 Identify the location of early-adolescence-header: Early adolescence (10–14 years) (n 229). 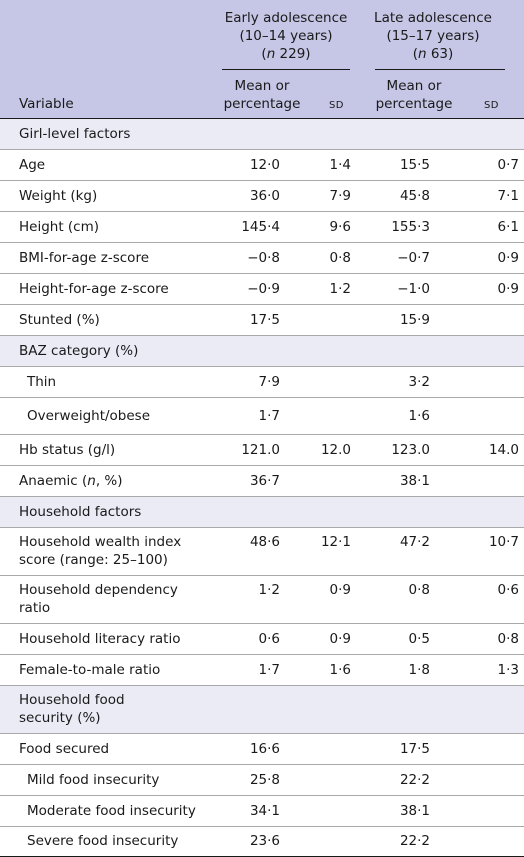
(286, 36).